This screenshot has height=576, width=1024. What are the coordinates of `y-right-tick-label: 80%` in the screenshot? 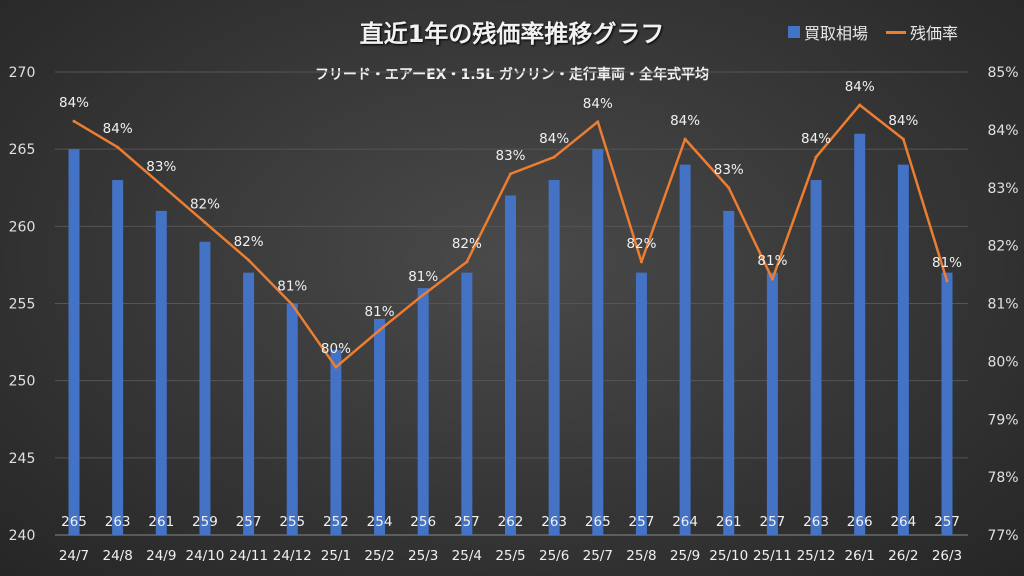 It's located at (1002, 362).